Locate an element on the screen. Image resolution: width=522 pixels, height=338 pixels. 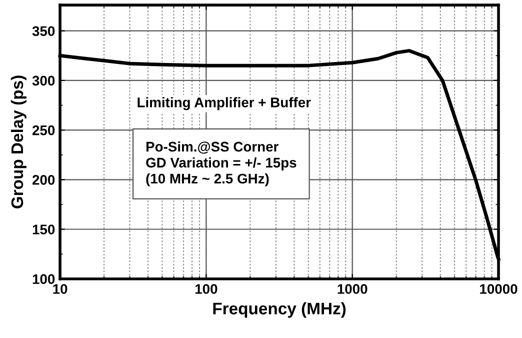
annotation: Limiting Amplifier + Buffer is located at coordinates (224, 103).